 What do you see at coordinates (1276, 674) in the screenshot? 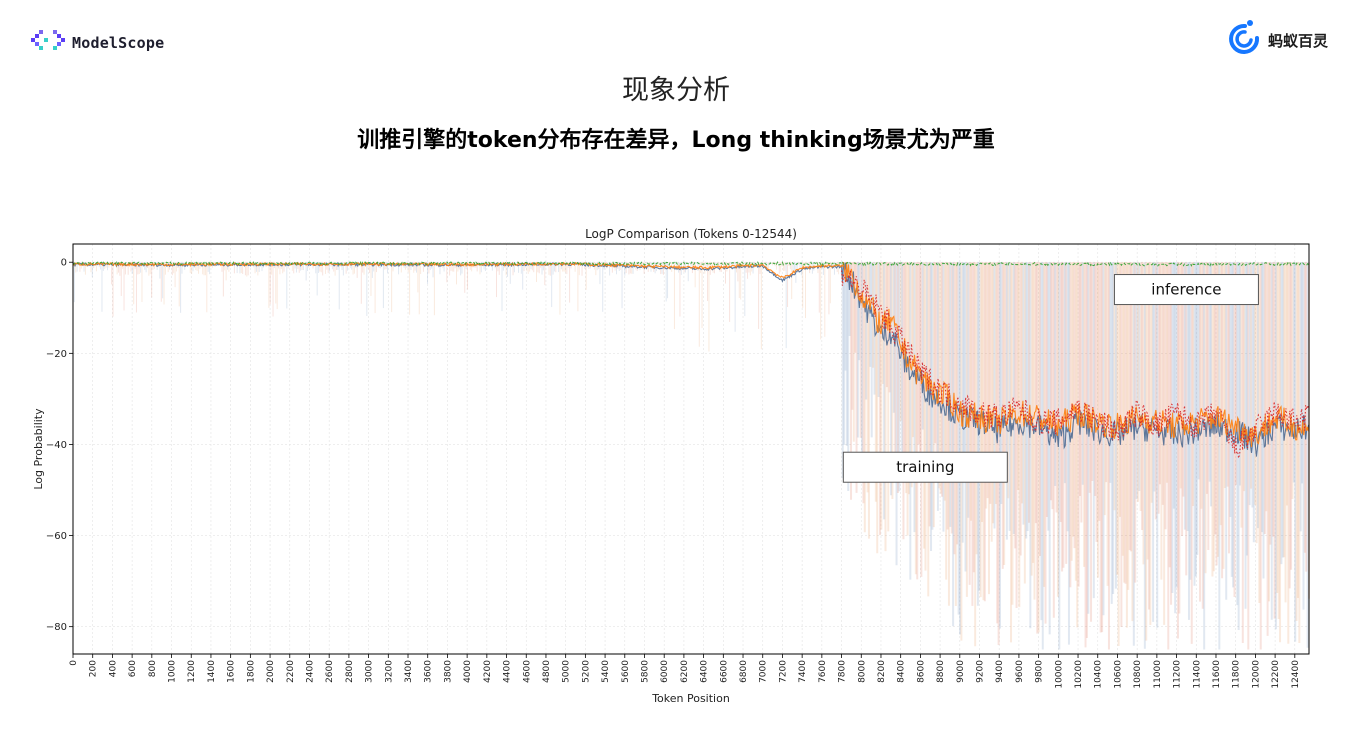
I see `x-tick-label: 12200` at bounding box center [1276, 674].